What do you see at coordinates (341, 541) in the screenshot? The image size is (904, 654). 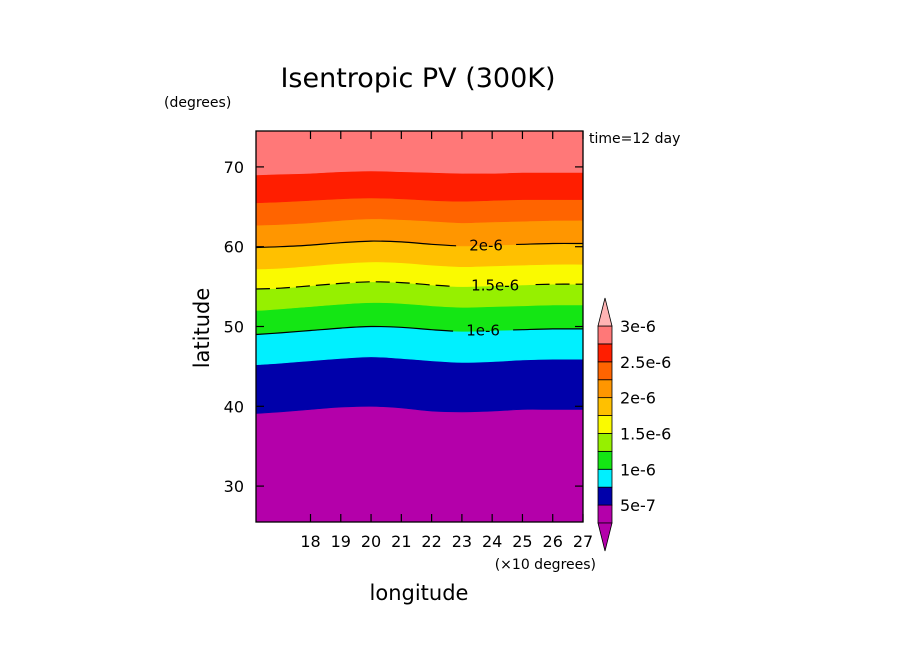 I see `x-tick-label: 19` at bounding box center [341, 541].